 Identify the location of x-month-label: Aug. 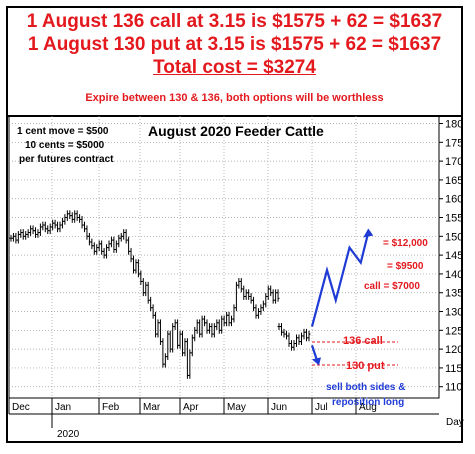
(368, 407).